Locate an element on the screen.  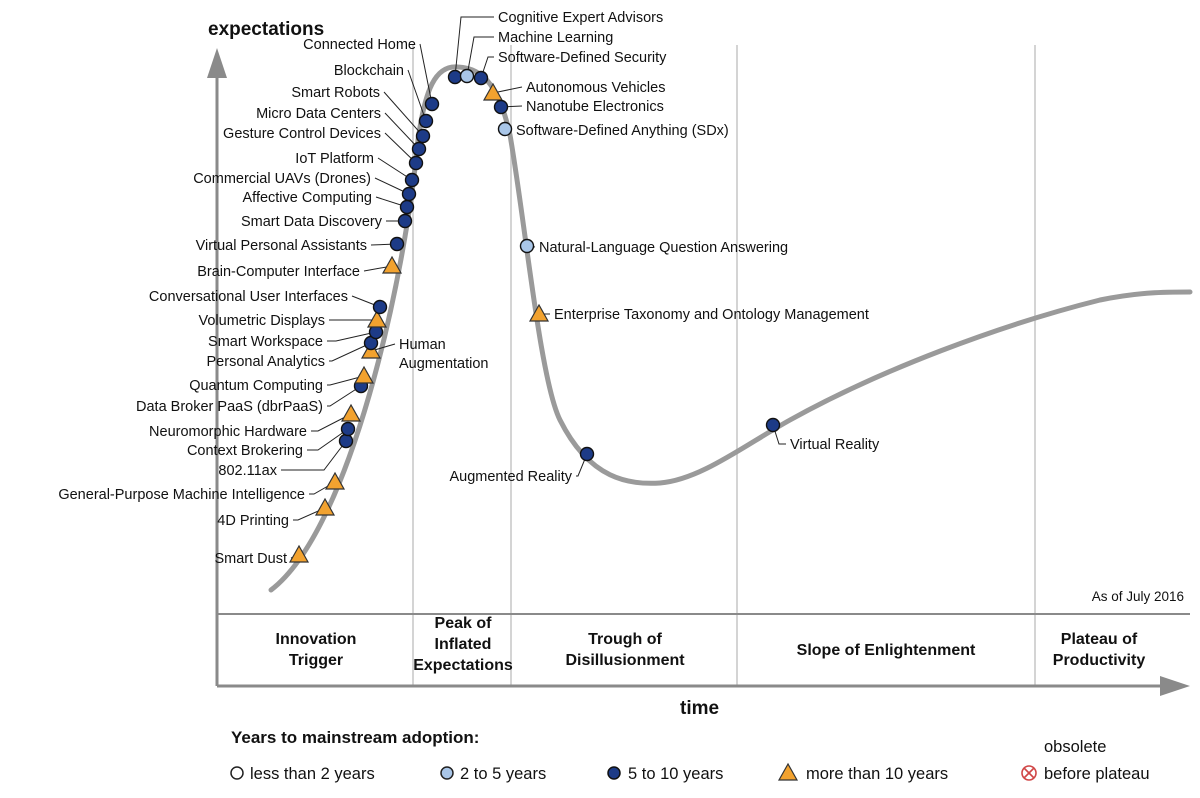
legend-label-2to5: 2 to 5 years is located at coordinates (503, 774).